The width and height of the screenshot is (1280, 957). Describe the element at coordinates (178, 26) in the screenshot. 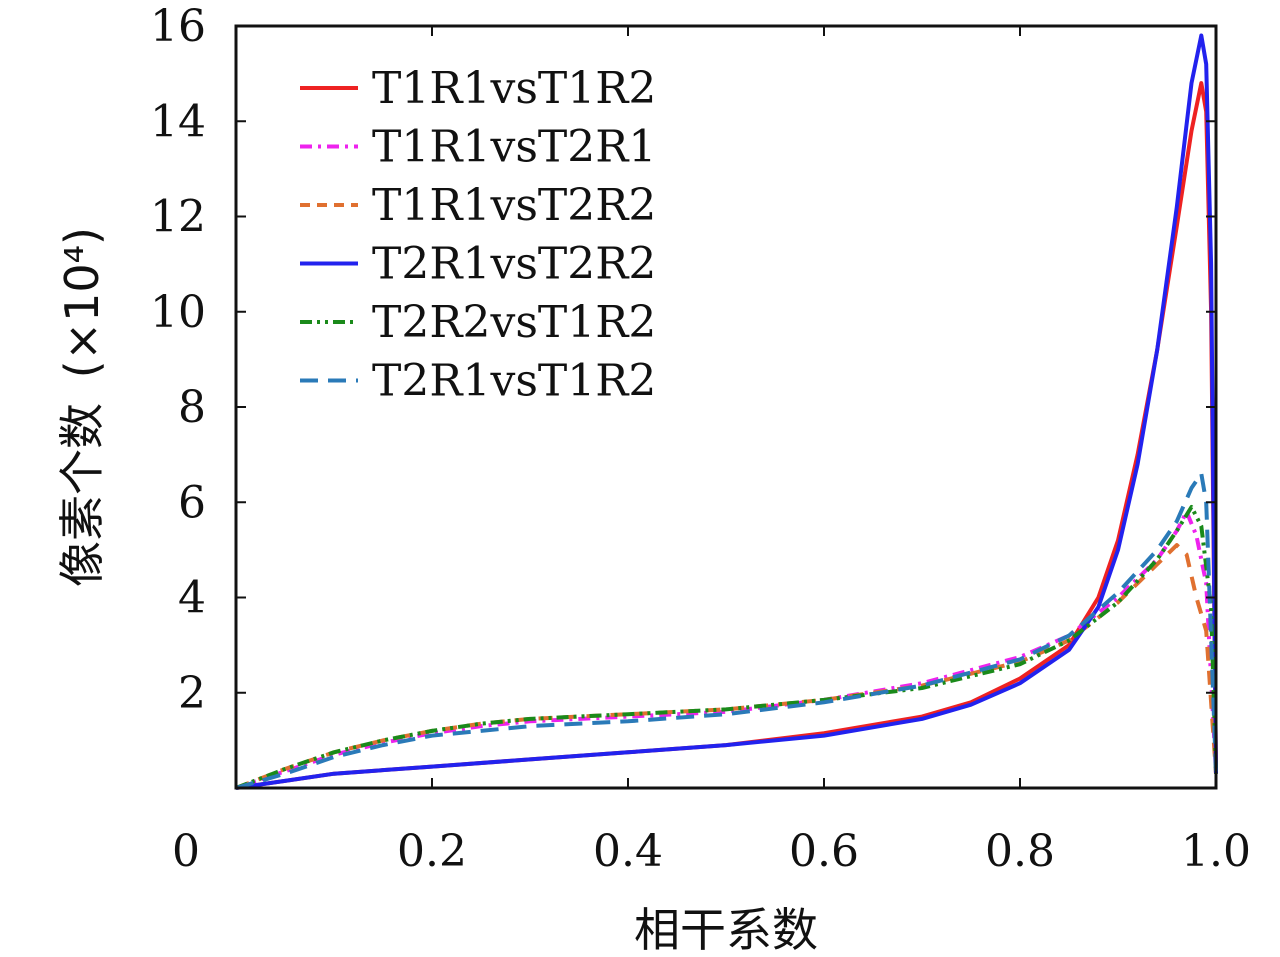

I see `y-tick-label: 16` at that location.